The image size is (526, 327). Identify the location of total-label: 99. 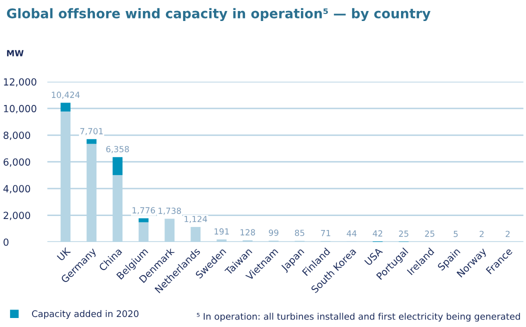
(273, 233).